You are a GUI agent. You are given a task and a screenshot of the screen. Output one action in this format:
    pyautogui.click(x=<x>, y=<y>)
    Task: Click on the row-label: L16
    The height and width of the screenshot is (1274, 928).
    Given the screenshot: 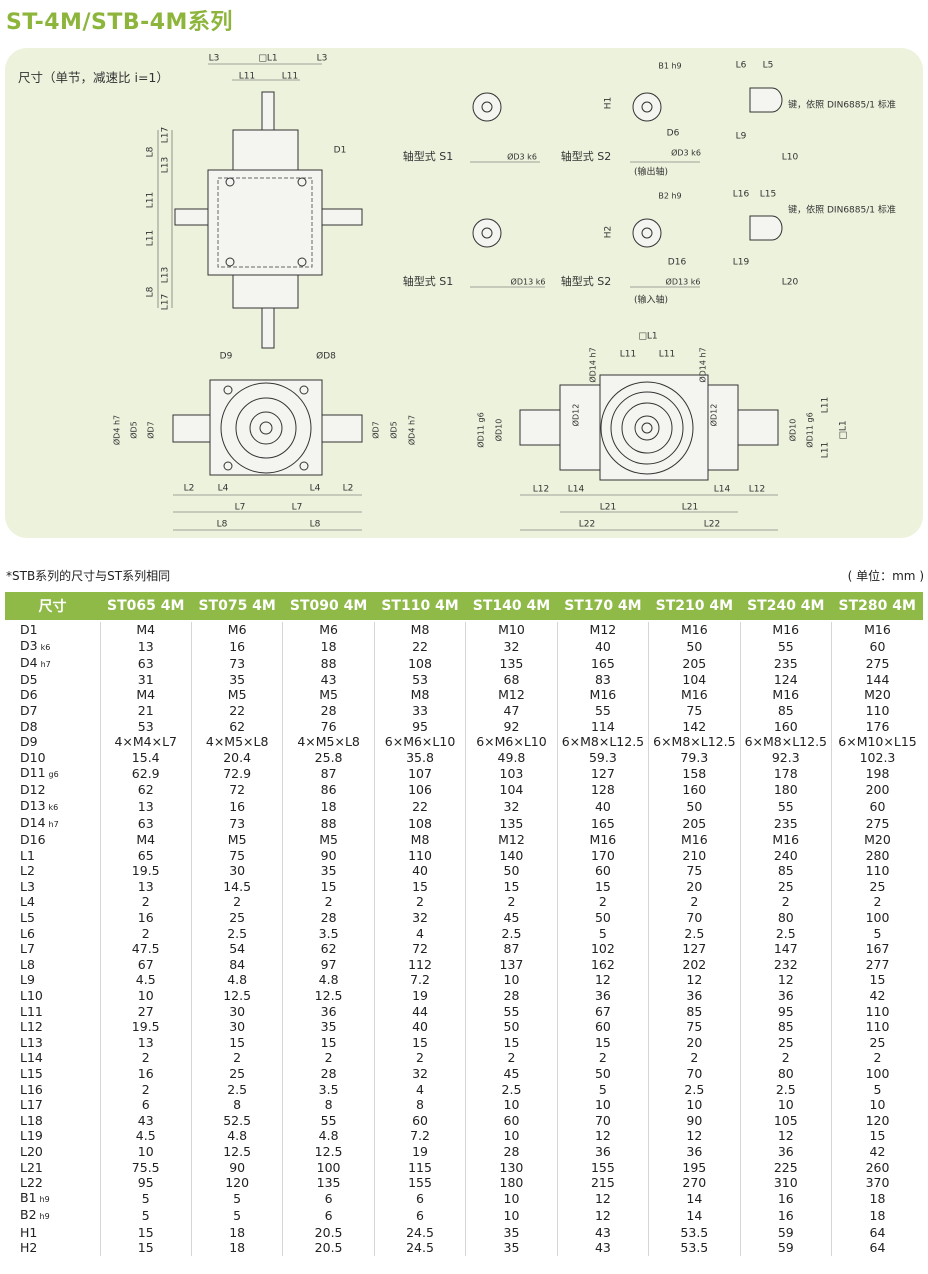 What is the action you would take?
    pyautogui.click(x=52, y=1089)
    